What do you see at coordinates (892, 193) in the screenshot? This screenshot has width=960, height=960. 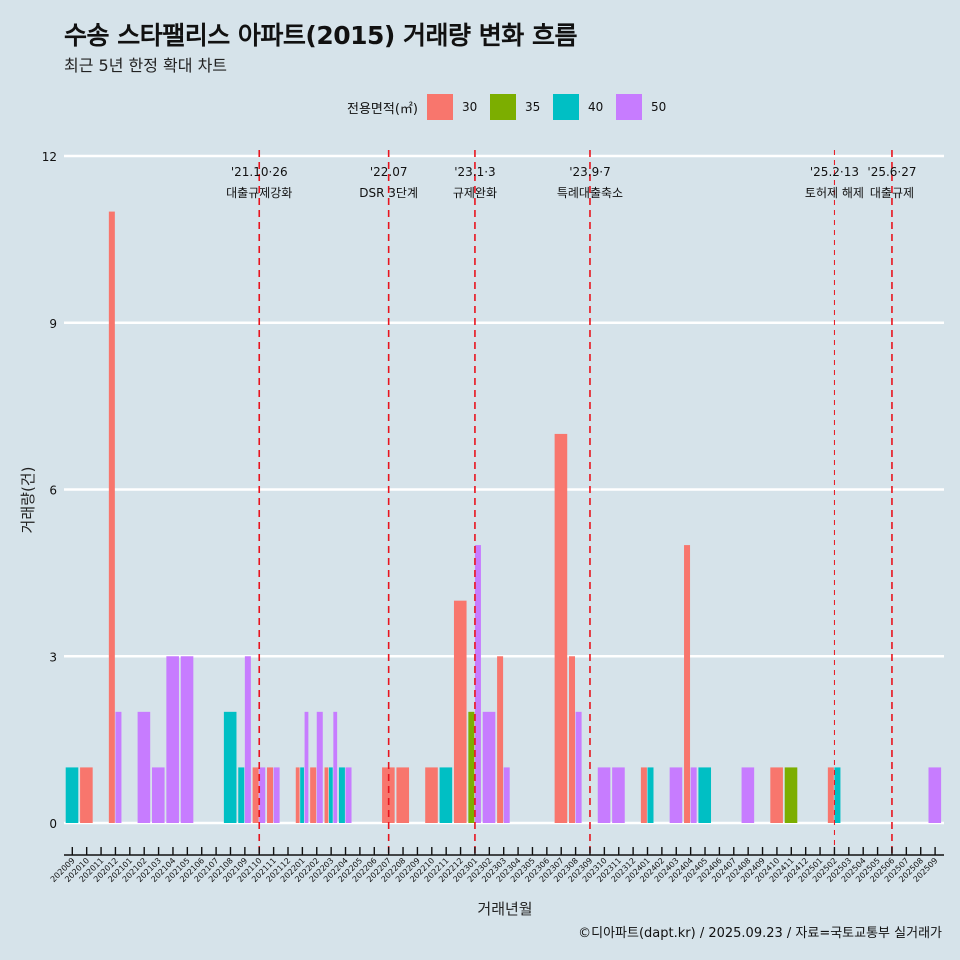 I see `annotation-label: 대출규제` at bounding box center [892, 193].